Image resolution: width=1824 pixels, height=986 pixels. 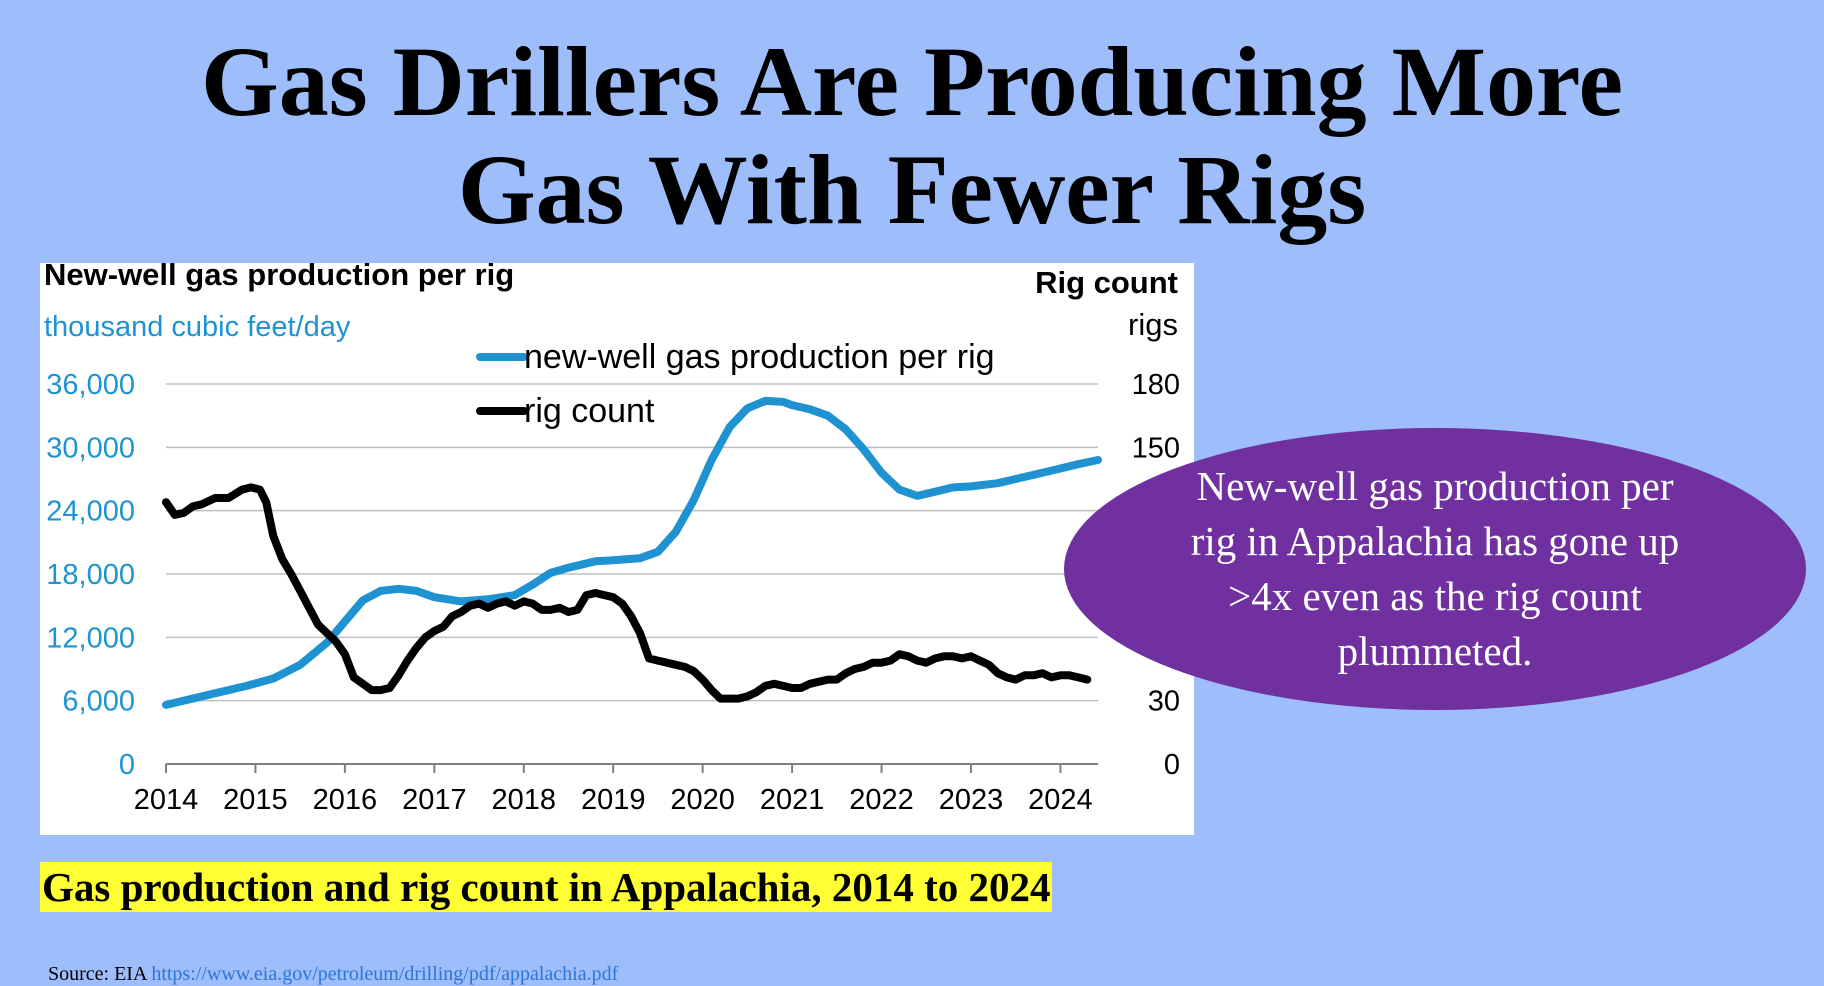 I want to click on right-axis-unit: rigs, so click(x=1153, y=324).